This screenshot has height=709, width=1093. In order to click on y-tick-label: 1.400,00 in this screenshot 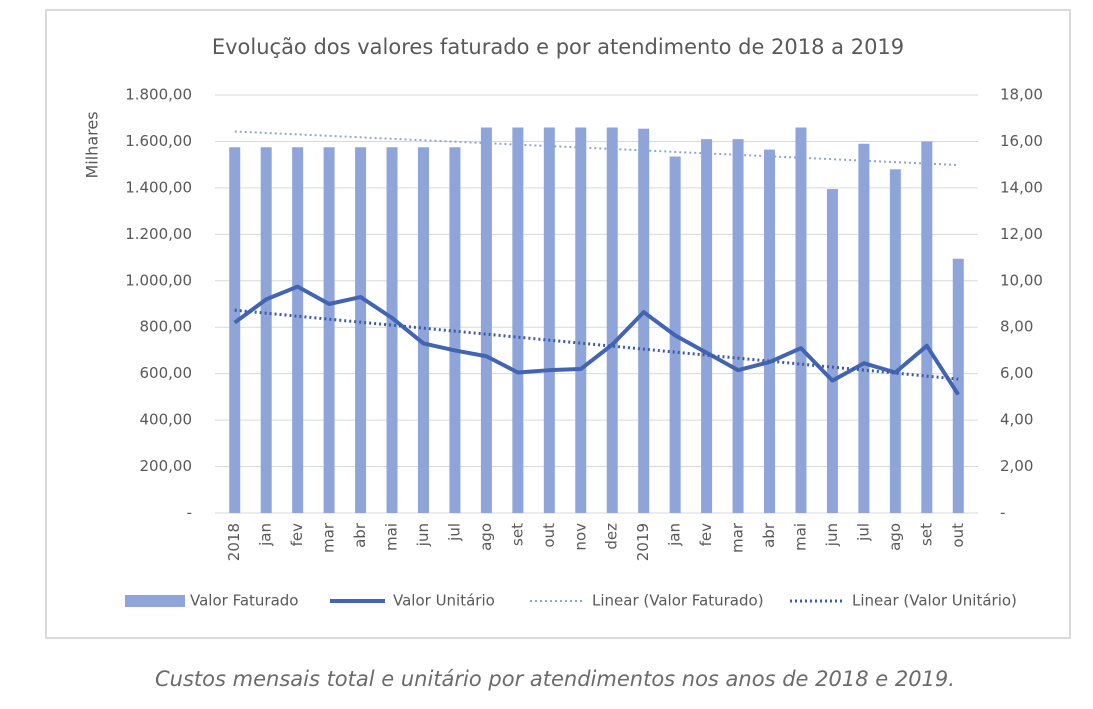, I will do `click(158, 187)`.